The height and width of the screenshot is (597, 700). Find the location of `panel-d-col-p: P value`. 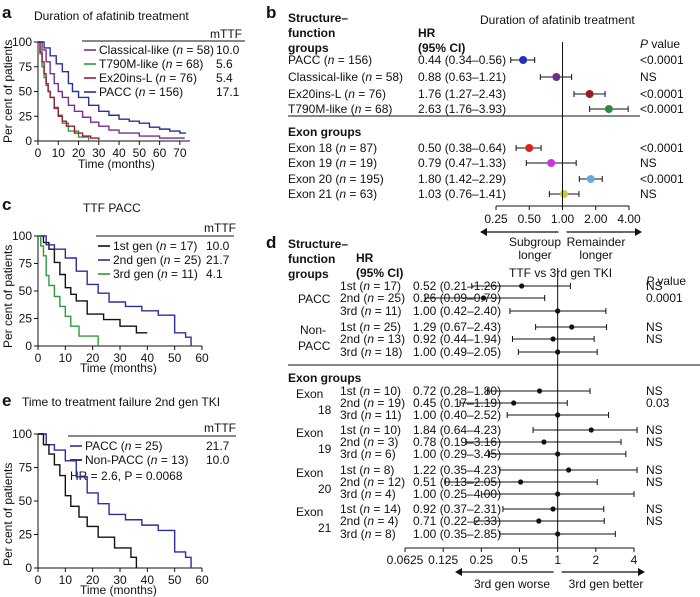

panel-d-col-p: P value is located at coordinates (666, 281).